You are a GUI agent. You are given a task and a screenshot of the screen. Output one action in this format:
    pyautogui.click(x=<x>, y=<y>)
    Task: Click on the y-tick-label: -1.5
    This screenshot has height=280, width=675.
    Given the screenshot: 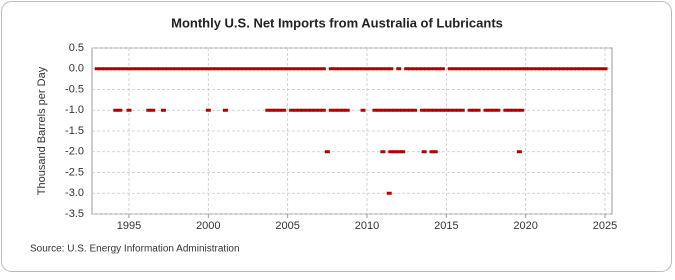 What is the action you would take?
    pyautogui.click(x=74, y=131)
    